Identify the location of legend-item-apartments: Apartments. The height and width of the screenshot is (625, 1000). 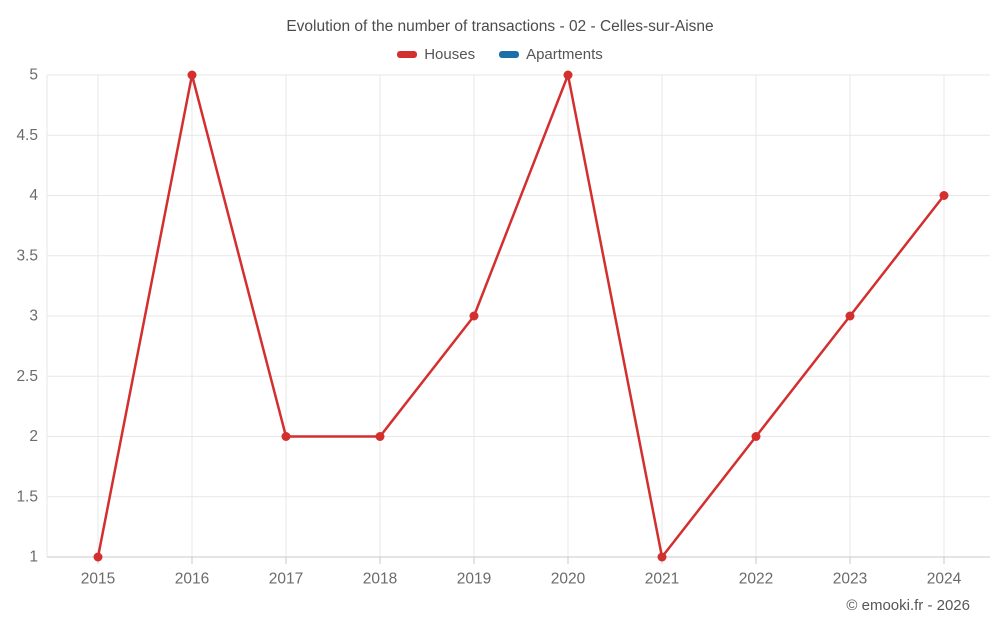
(551, 54).